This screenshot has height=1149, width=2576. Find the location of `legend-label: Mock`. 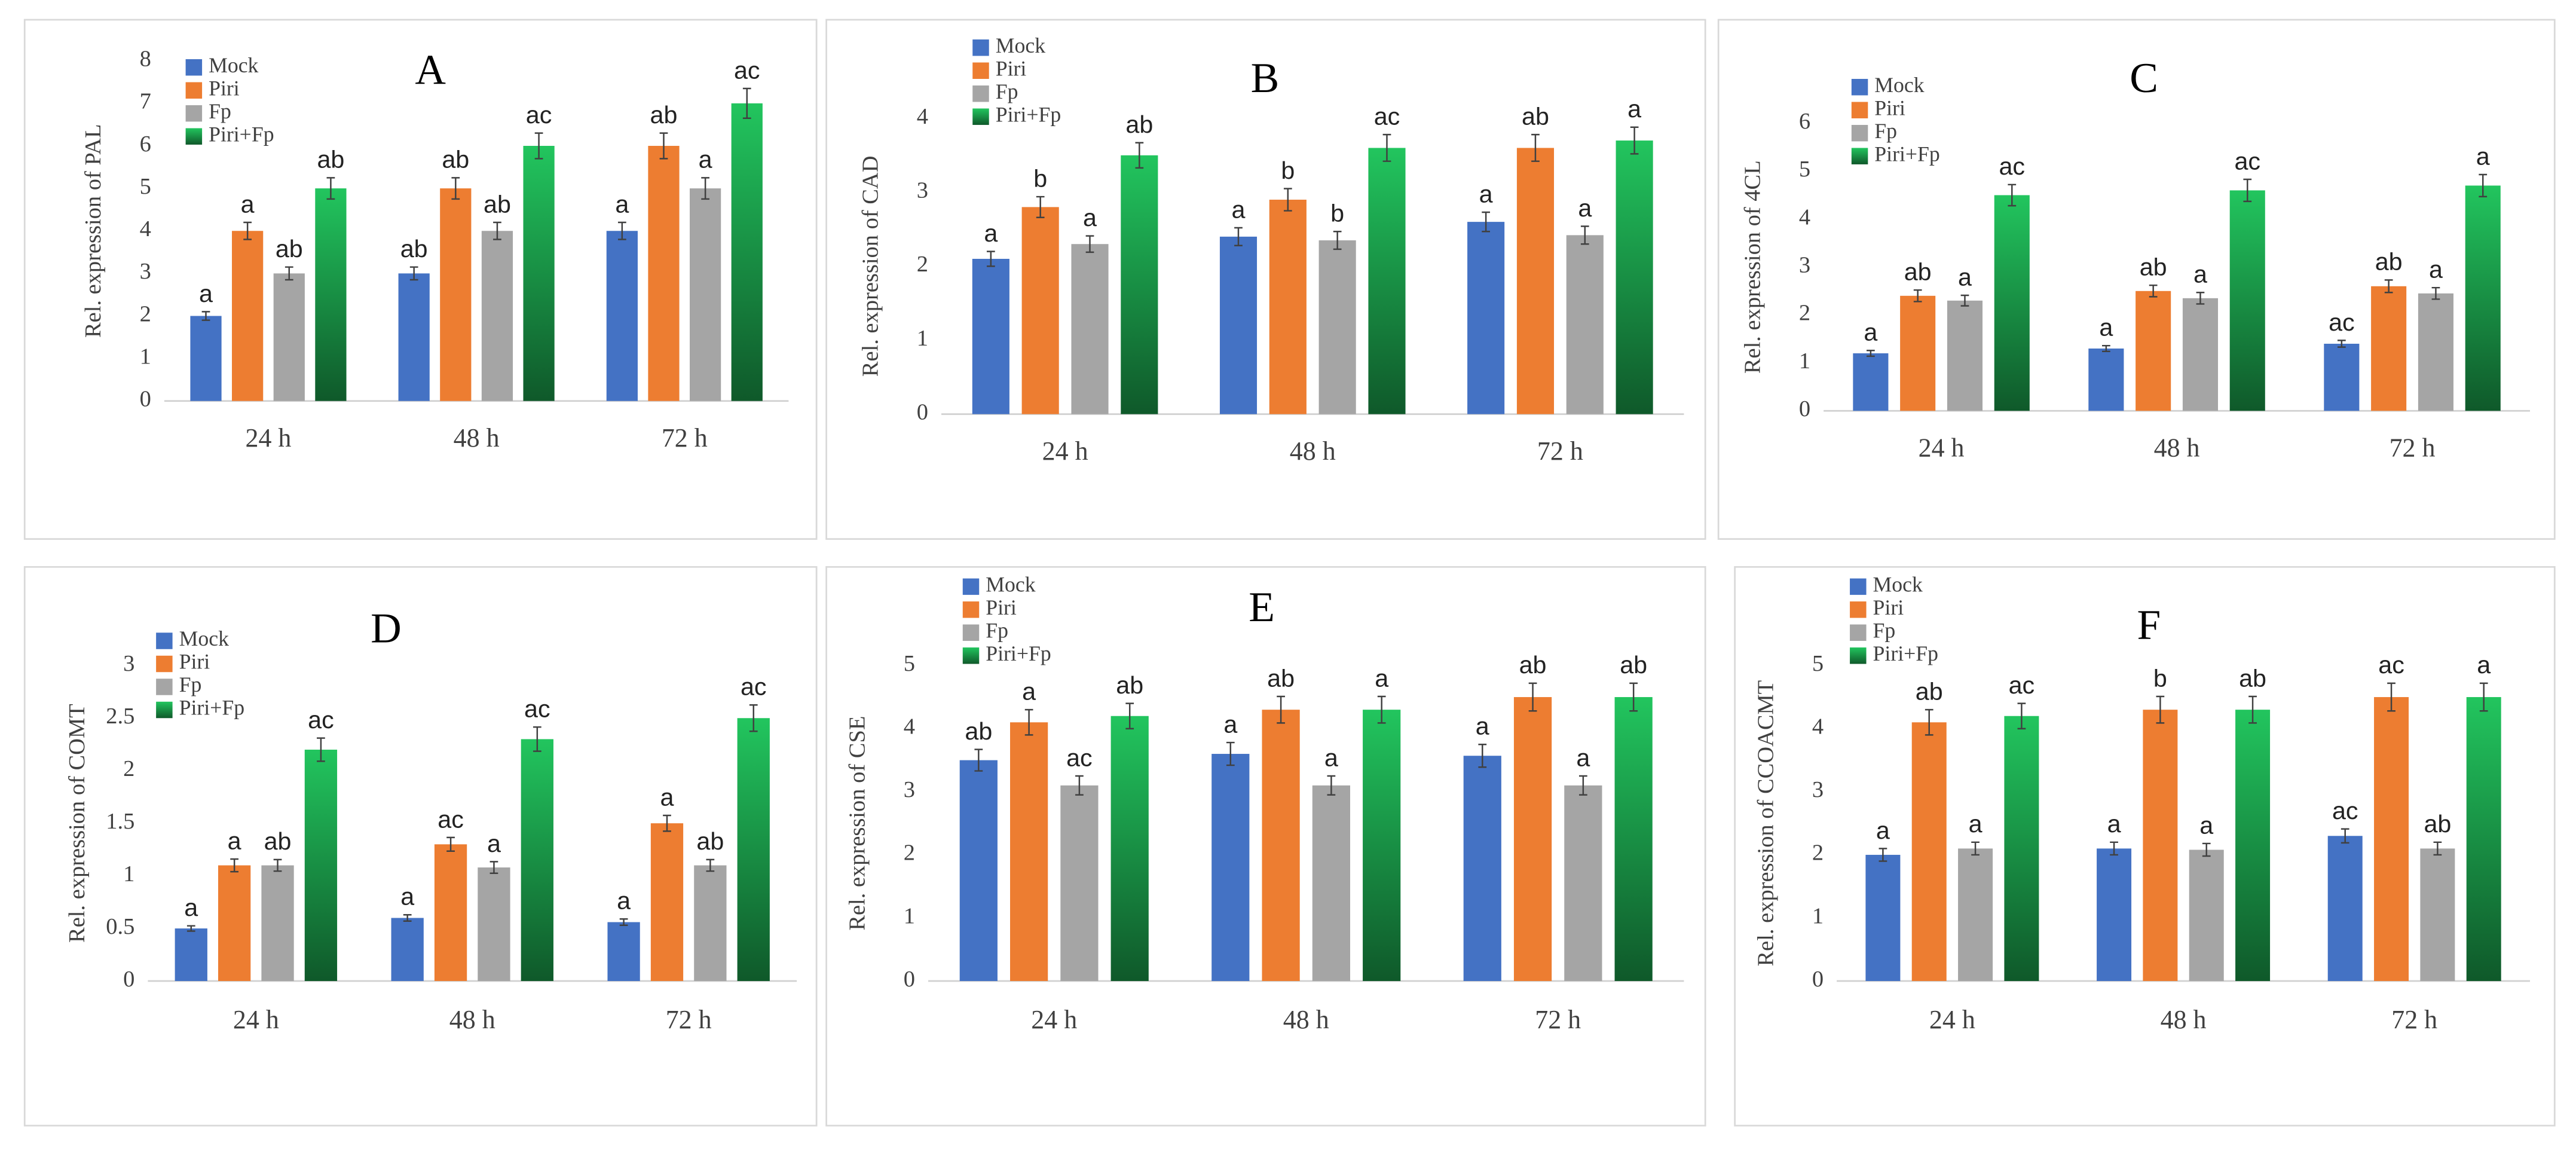

legend-label: Mock is located at coordinates (233, 65).